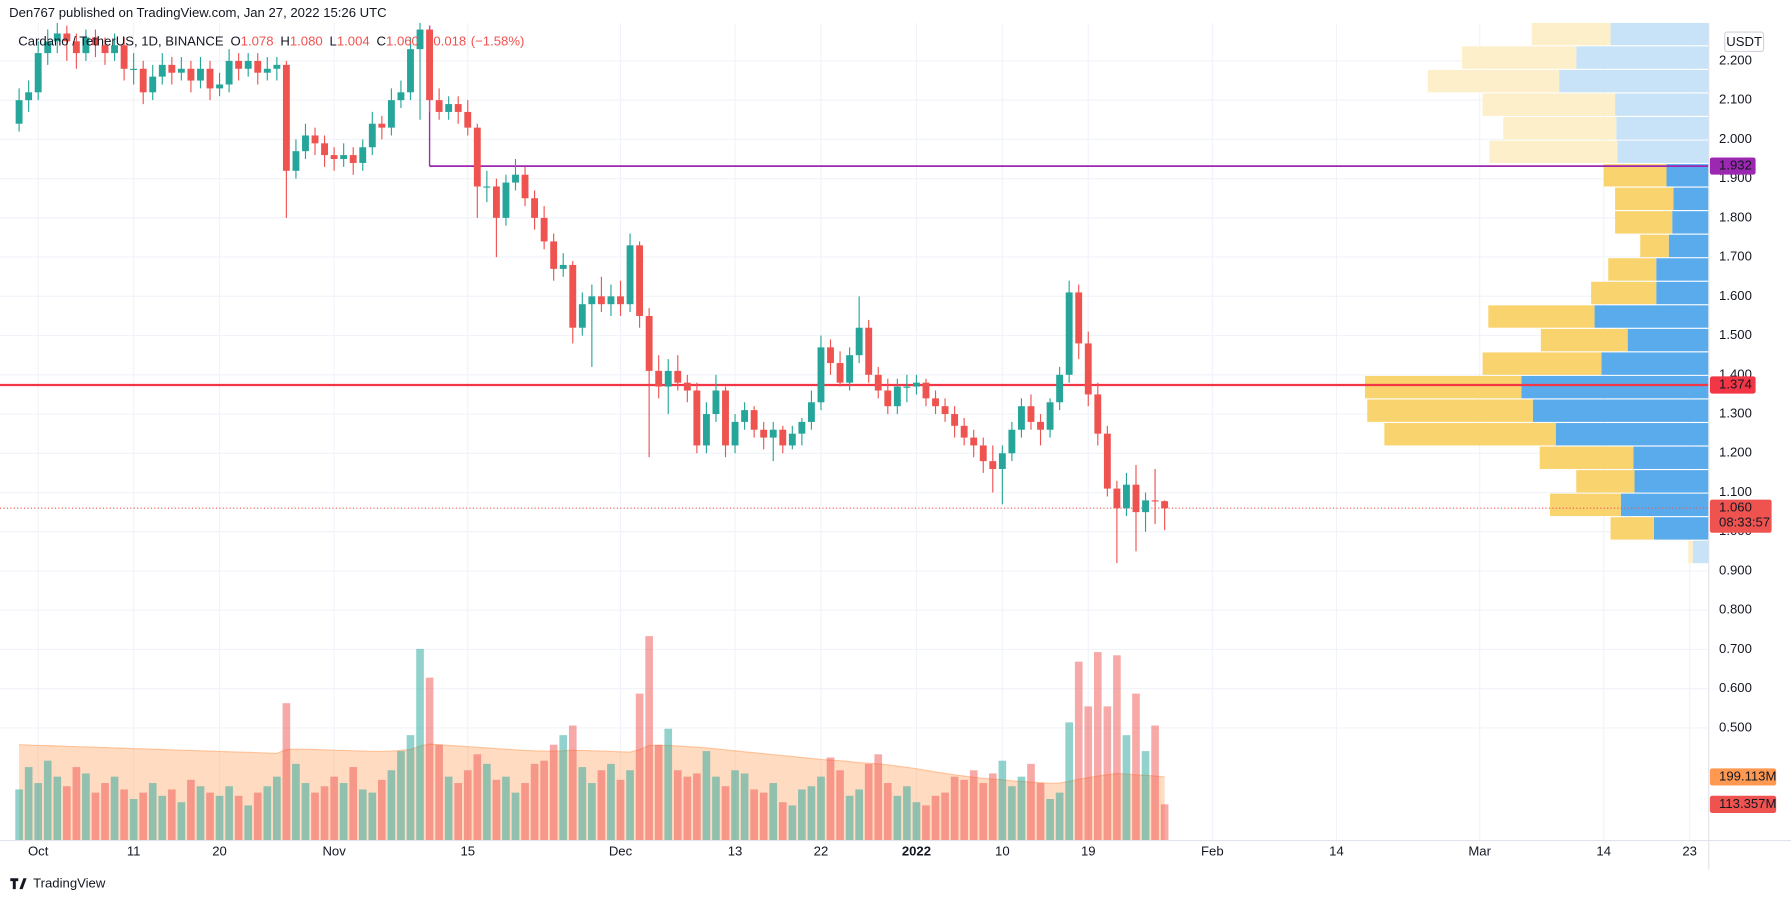 This screenshot has width=1791, height=900. Describe the element at coordinates (353, 41) in the screenshot. I see `legend-value: 1.004` at that location.